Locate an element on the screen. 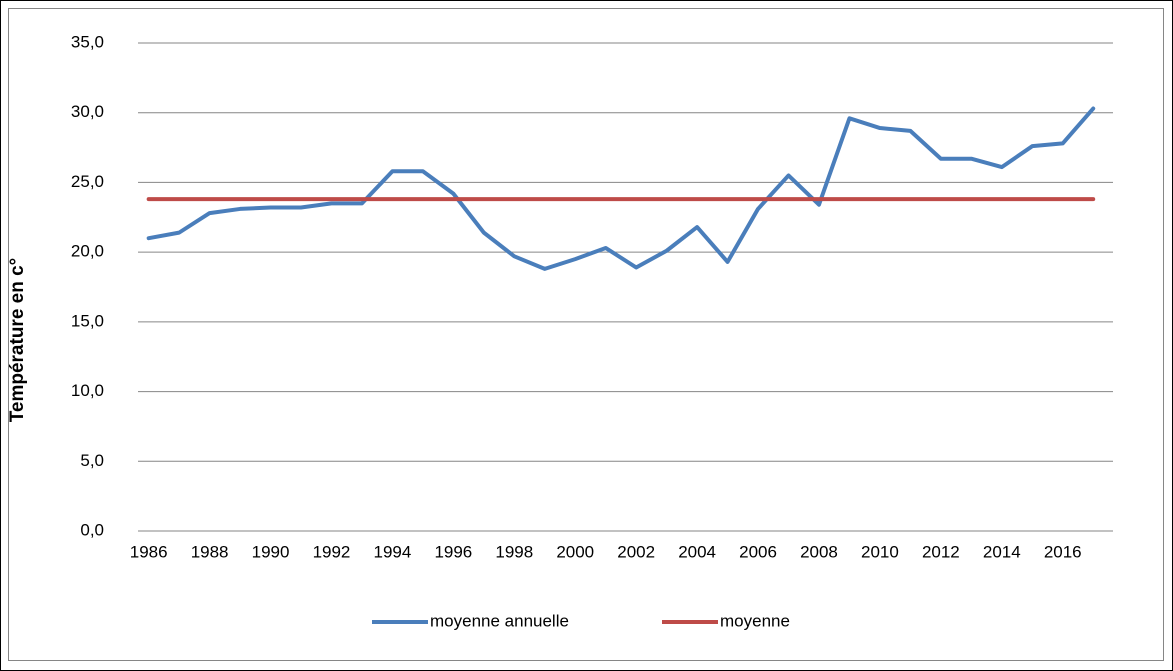  x-tick-label: 2014 is located at coordinates (1002, 551).